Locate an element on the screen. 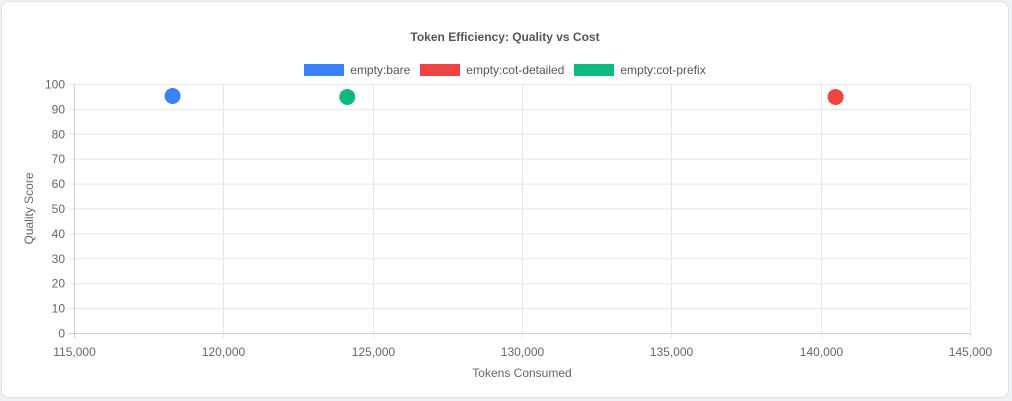 Image resolution: width=1012 pixels, height=401 pixels. chart-title: Token Efficiency: Quality vs Cost is located at coordinates (505, 37).